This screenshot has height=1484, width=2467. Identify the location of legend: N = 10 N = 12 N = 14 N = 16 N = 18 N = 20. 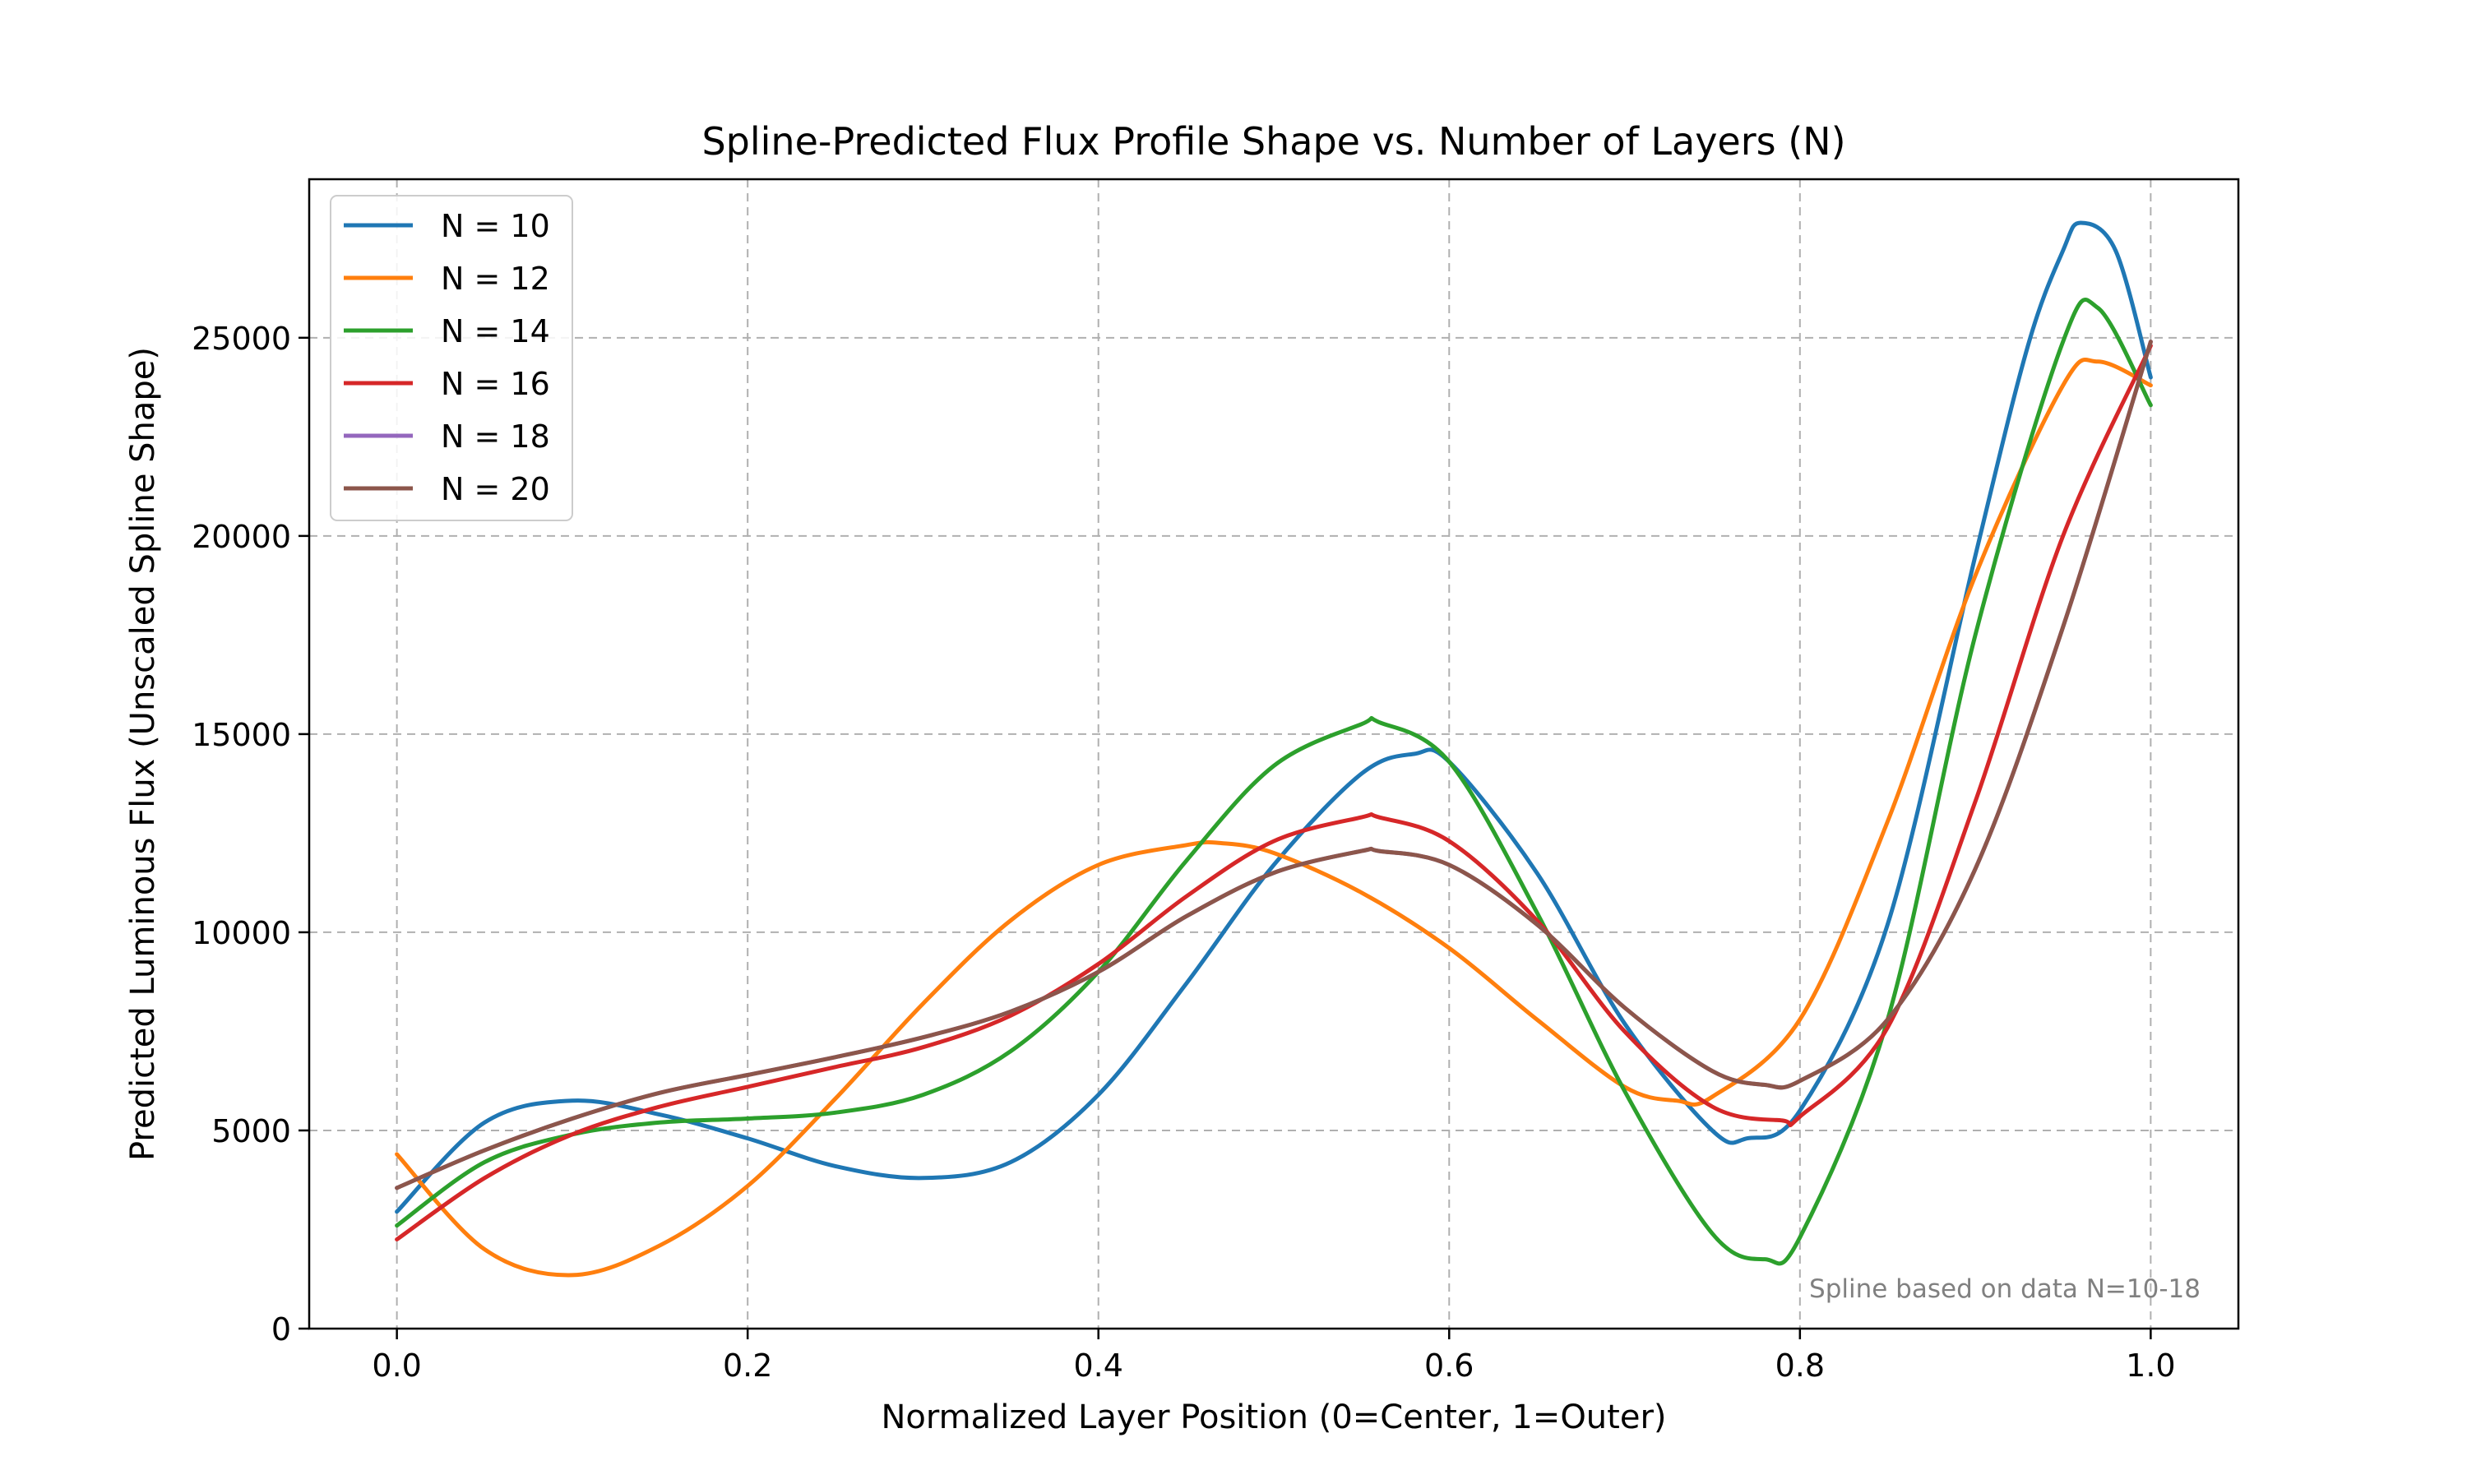
(451, 358).